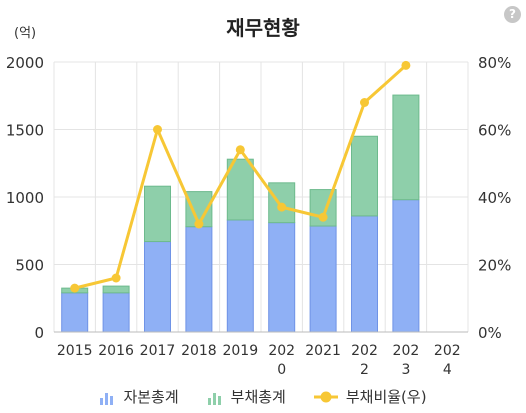 The height and width of the screenshot is (413, 526). What do you see at coordinates (258, 397) in the screenshot?
I see `legend-label-liabilities: 부채총계` at bounding box center [258, 397].